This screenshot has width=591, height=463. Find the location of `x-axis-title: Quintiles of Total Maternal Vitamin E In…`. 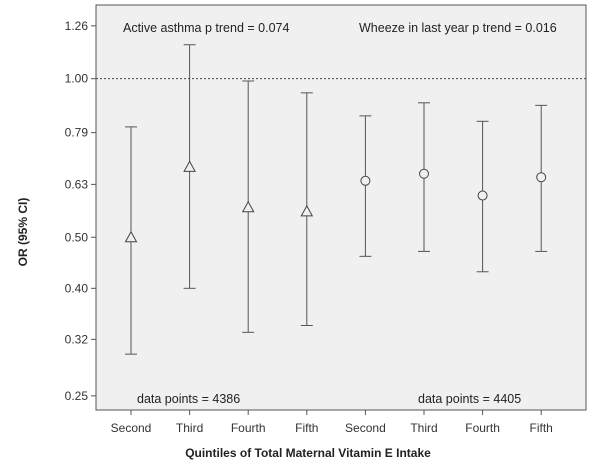

x-axis-title: Quintiles of Total Maternal Vitamin E In… is located at coordinates (308, 453).